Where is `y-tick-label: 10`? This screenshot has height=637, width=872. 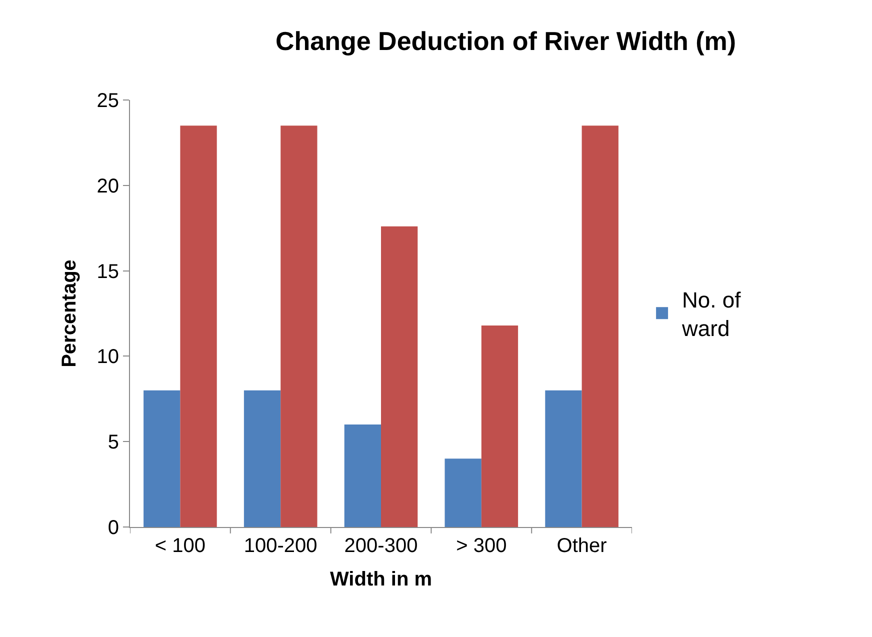 y-tick-label: 10 is located at coordinates (107, 357).